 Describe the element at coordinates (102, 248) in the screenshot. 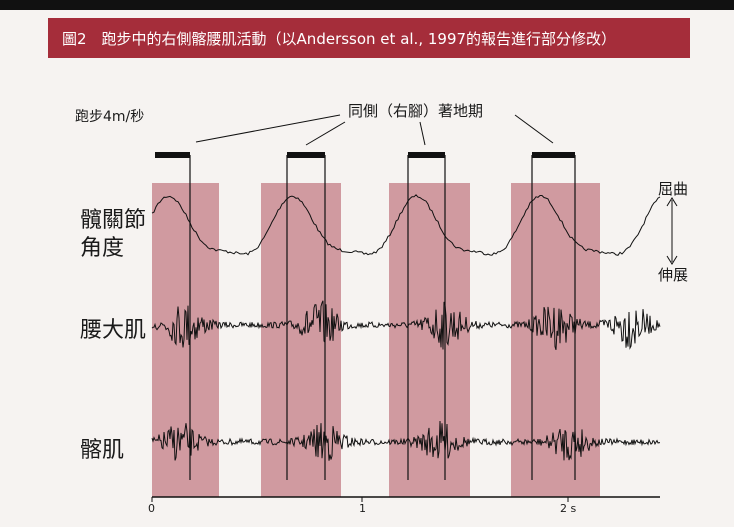

I see `row-label: 角度` at that location.